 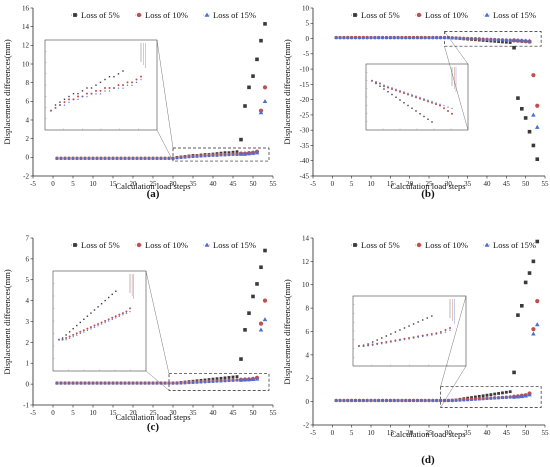 What do you see at coordinates (391, 433) in the screenshot?
I see `x-tick-label: 15` at bounding box center [391, 433].